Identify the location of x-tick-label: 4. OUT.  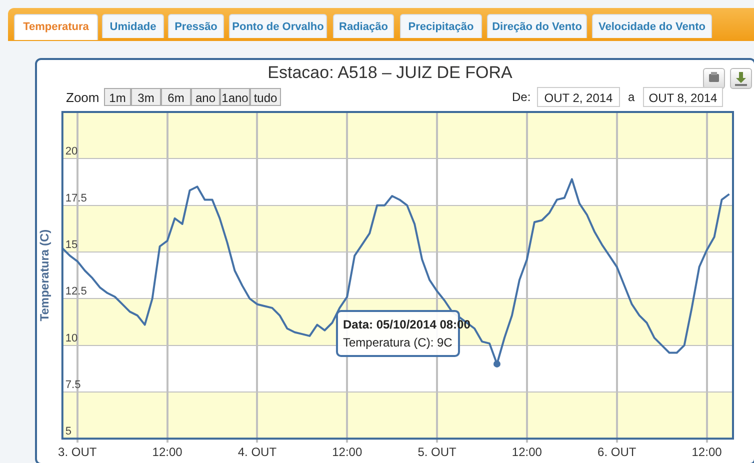
(258, 452).